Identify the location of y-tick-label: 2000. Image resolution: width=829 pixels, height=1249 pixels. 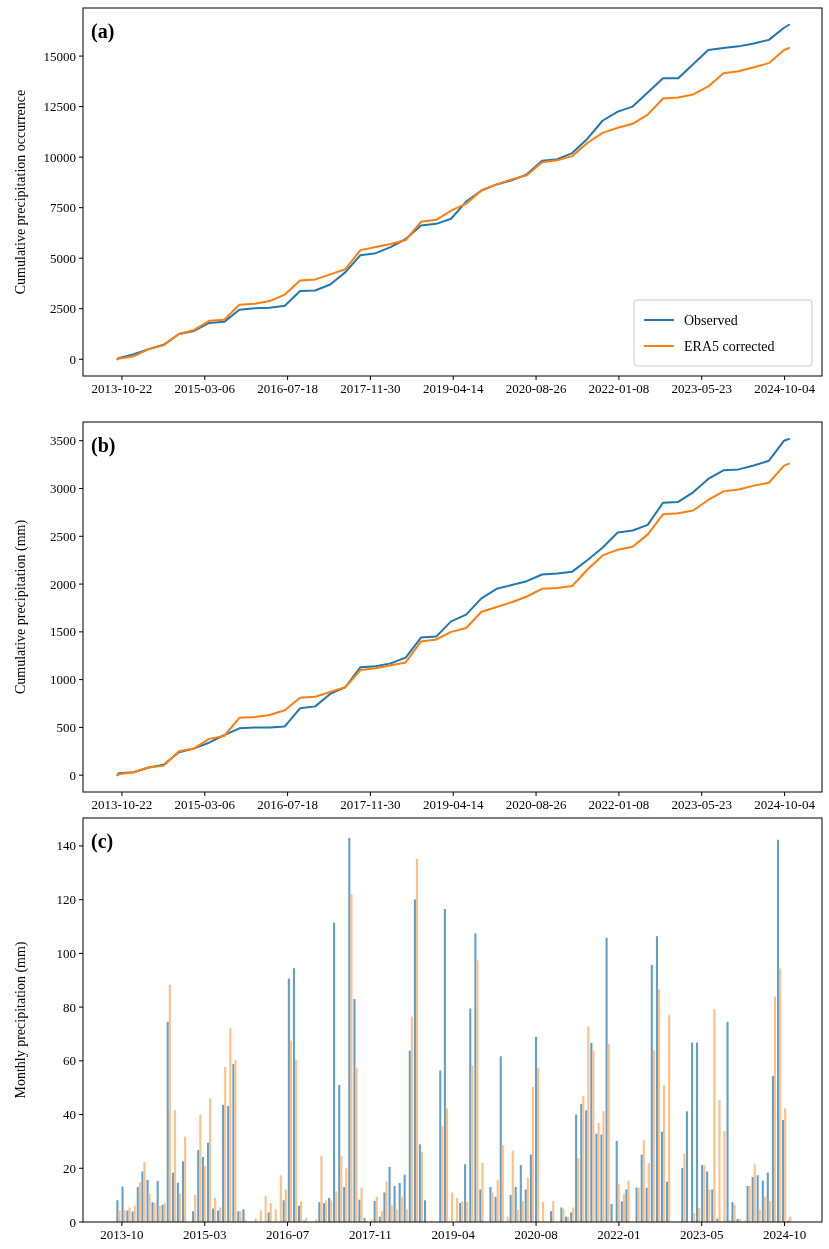
(63, 584).